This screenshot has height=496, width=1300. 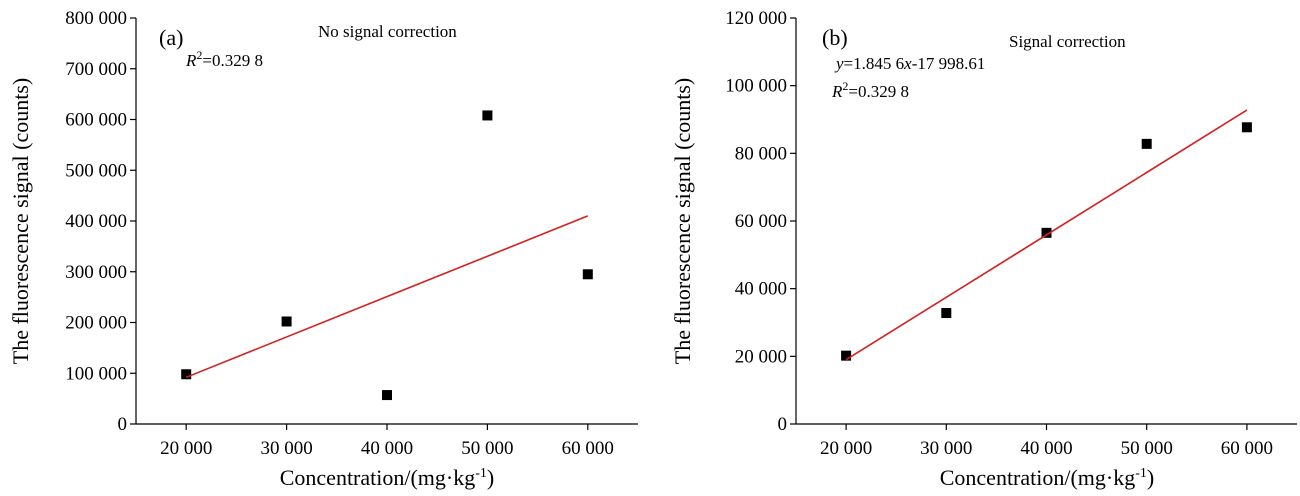 What do you see at coordinates (96, 221) in the screenshot?
I see `y-tick-label: 400 000` at bounding box center [96, 221].